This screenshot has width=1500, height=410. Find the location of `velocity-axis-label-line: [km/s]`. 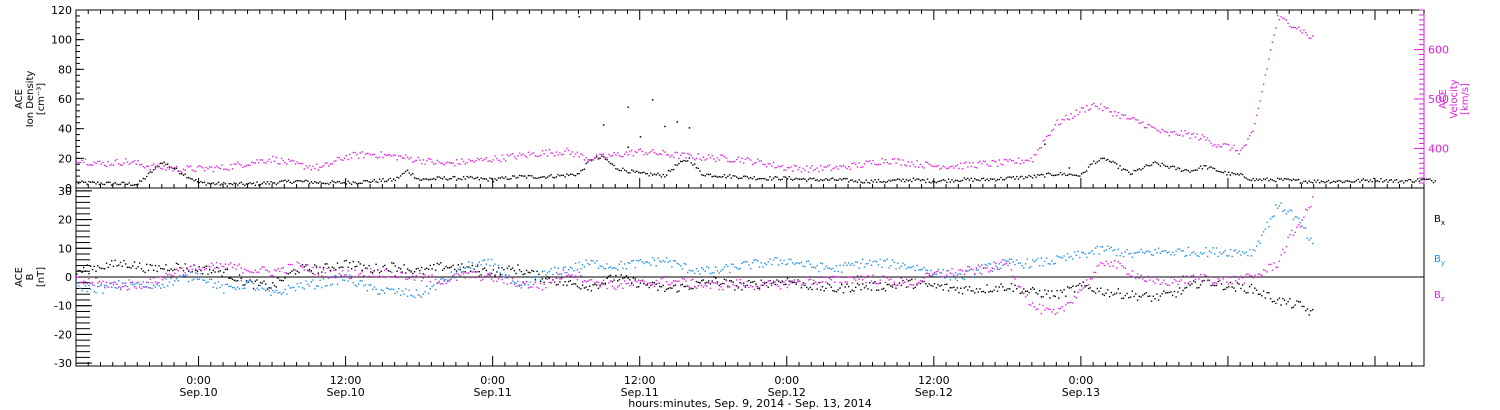

velocity-axis-label-line: [km/s] is located at coordinates (1465, 99).